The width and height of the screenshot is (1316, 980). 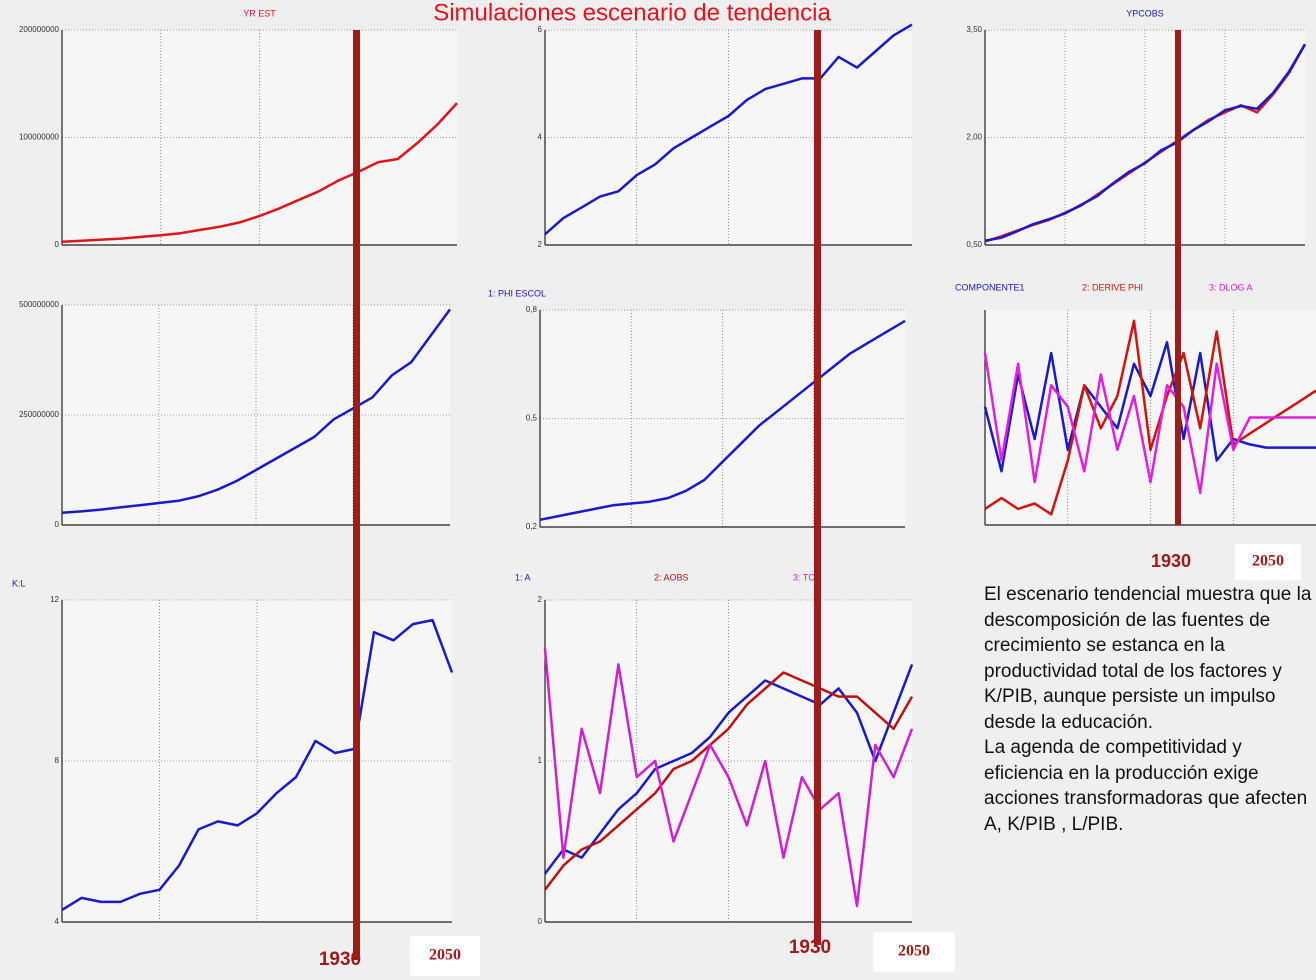 What do you see at coordinates (19, 583) in the screenshot?
I see `chart-title: K:L` at bounding box center [19, 583].